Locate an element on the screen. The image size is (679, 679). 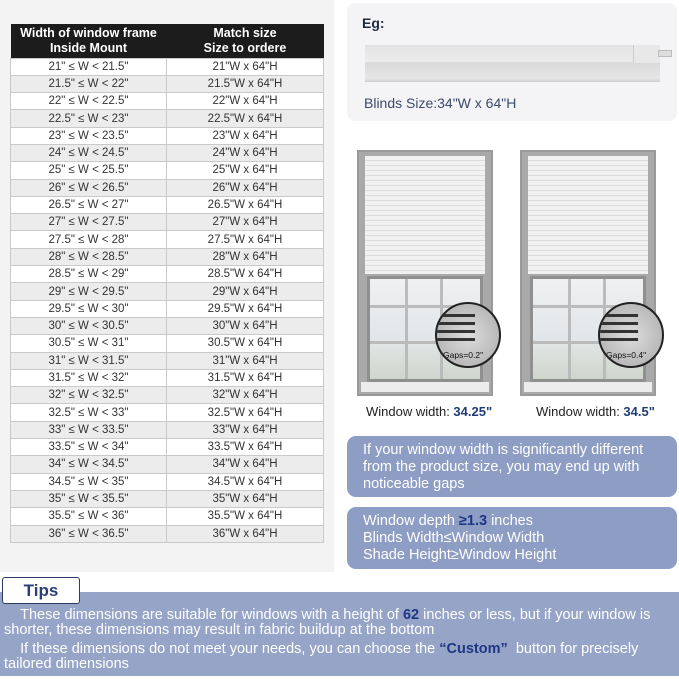
table-row: 30.5" ≤ W < 31" 30.5"W x 64"H is located at coordinates (167, 343).